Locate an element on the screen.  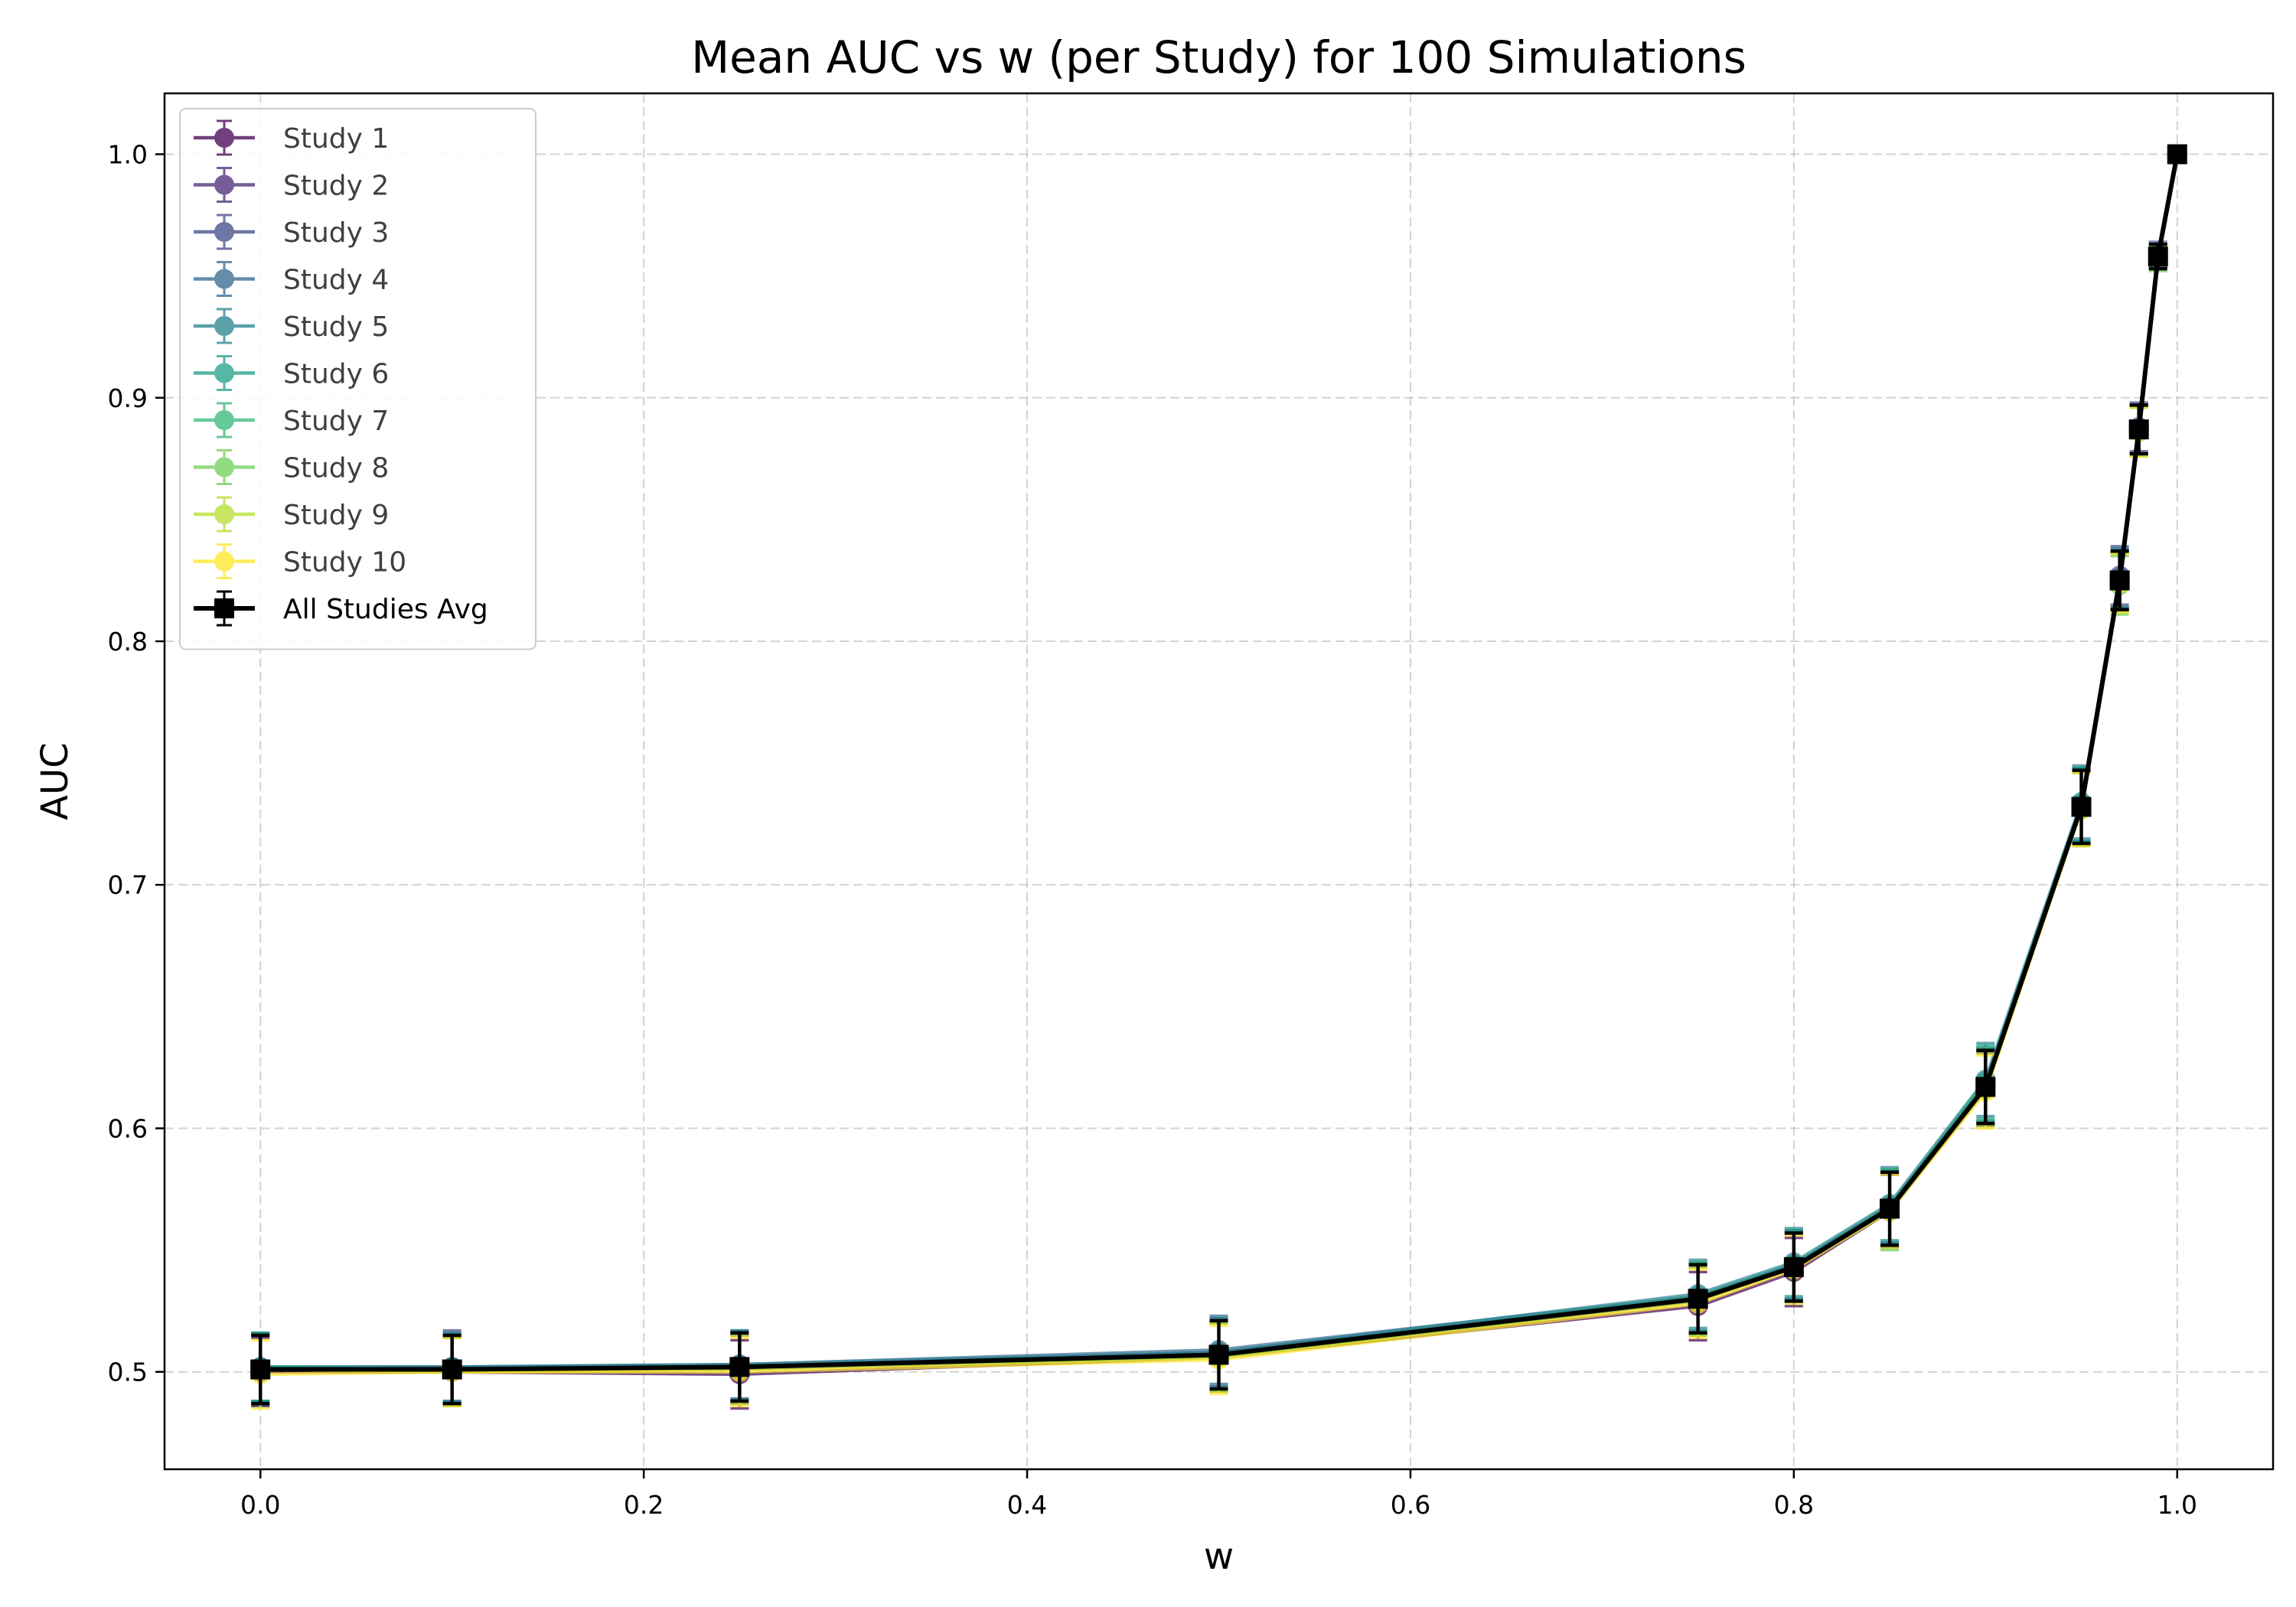
y-tick-label: 0.7 is located at coordinates (128, 885).